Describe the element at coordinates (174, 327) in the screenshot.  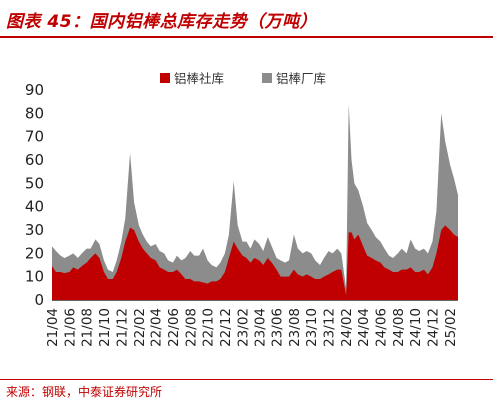
I see `x-tick-label: 22/06` at that location.